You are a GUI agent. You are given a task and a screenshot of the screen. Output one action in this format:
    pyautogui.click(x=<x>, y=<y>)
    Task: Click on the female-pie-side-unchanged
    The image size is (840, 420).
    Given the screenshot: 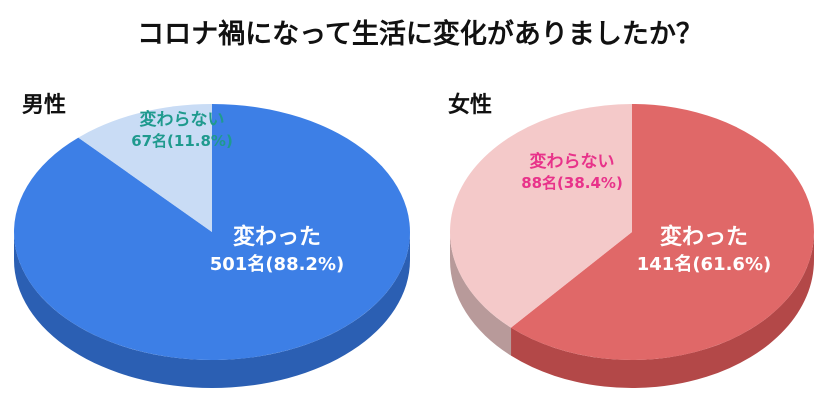 What is the action you would take?
    pyautogui.click(x=481, y=294)
    